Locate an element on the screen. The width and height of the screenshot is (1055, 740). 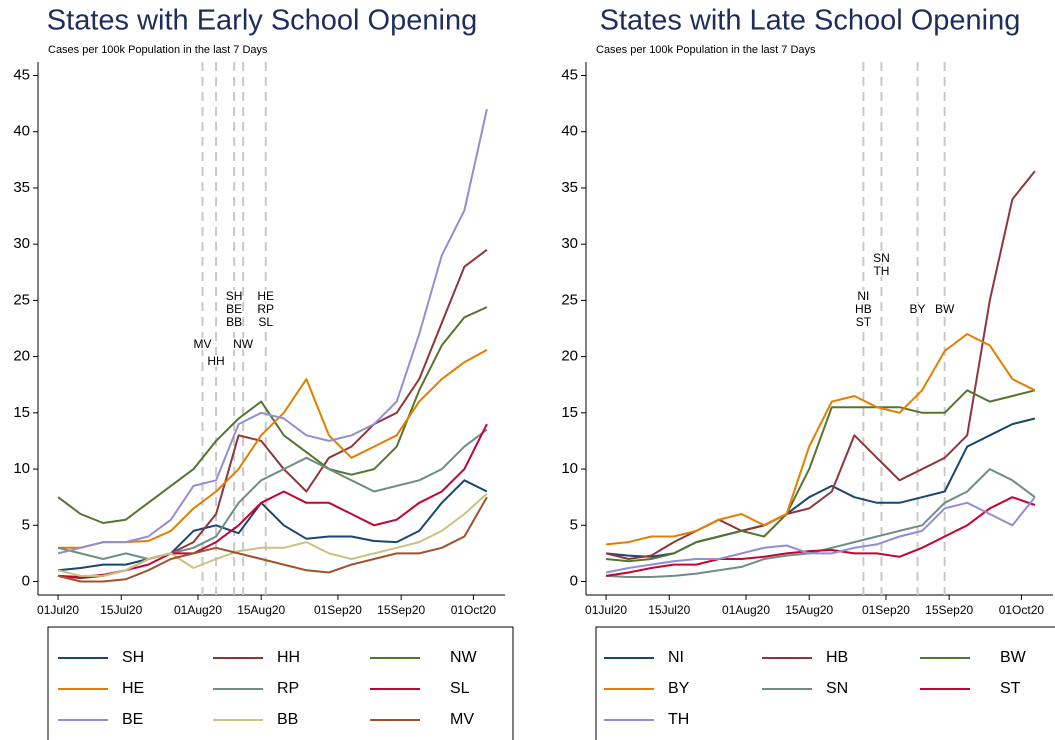
legend-label: SH is located at coordinates (133, 657).